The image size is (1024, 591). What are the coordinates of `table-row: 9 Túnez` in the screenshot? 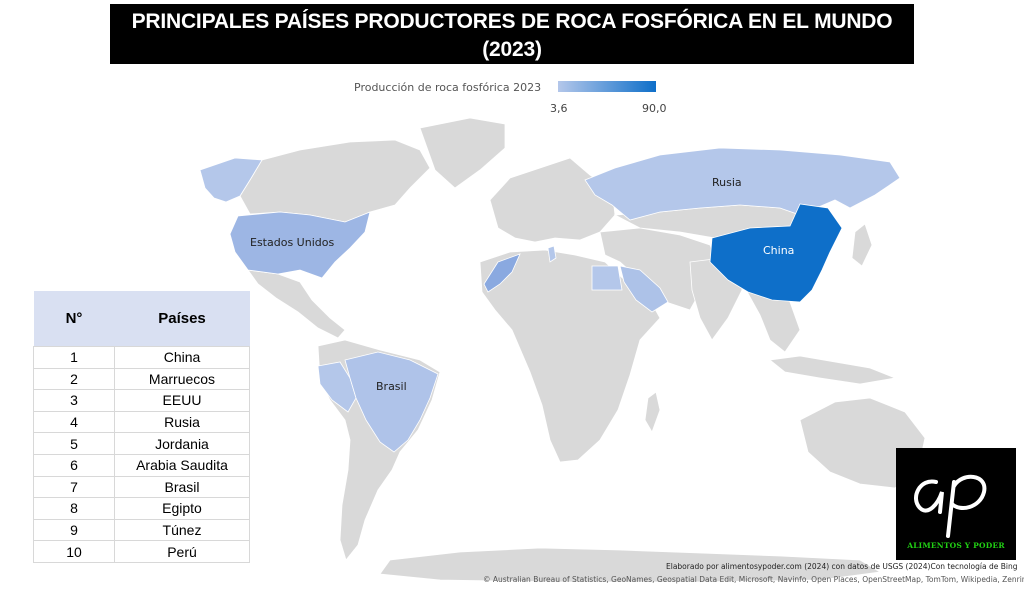 It's located at (141, 530).